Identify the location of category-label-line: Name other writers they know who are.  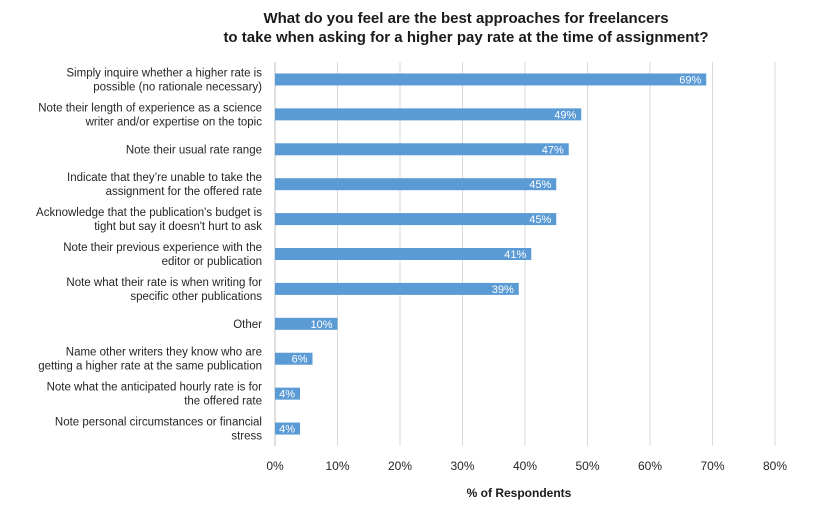
(164, 353).